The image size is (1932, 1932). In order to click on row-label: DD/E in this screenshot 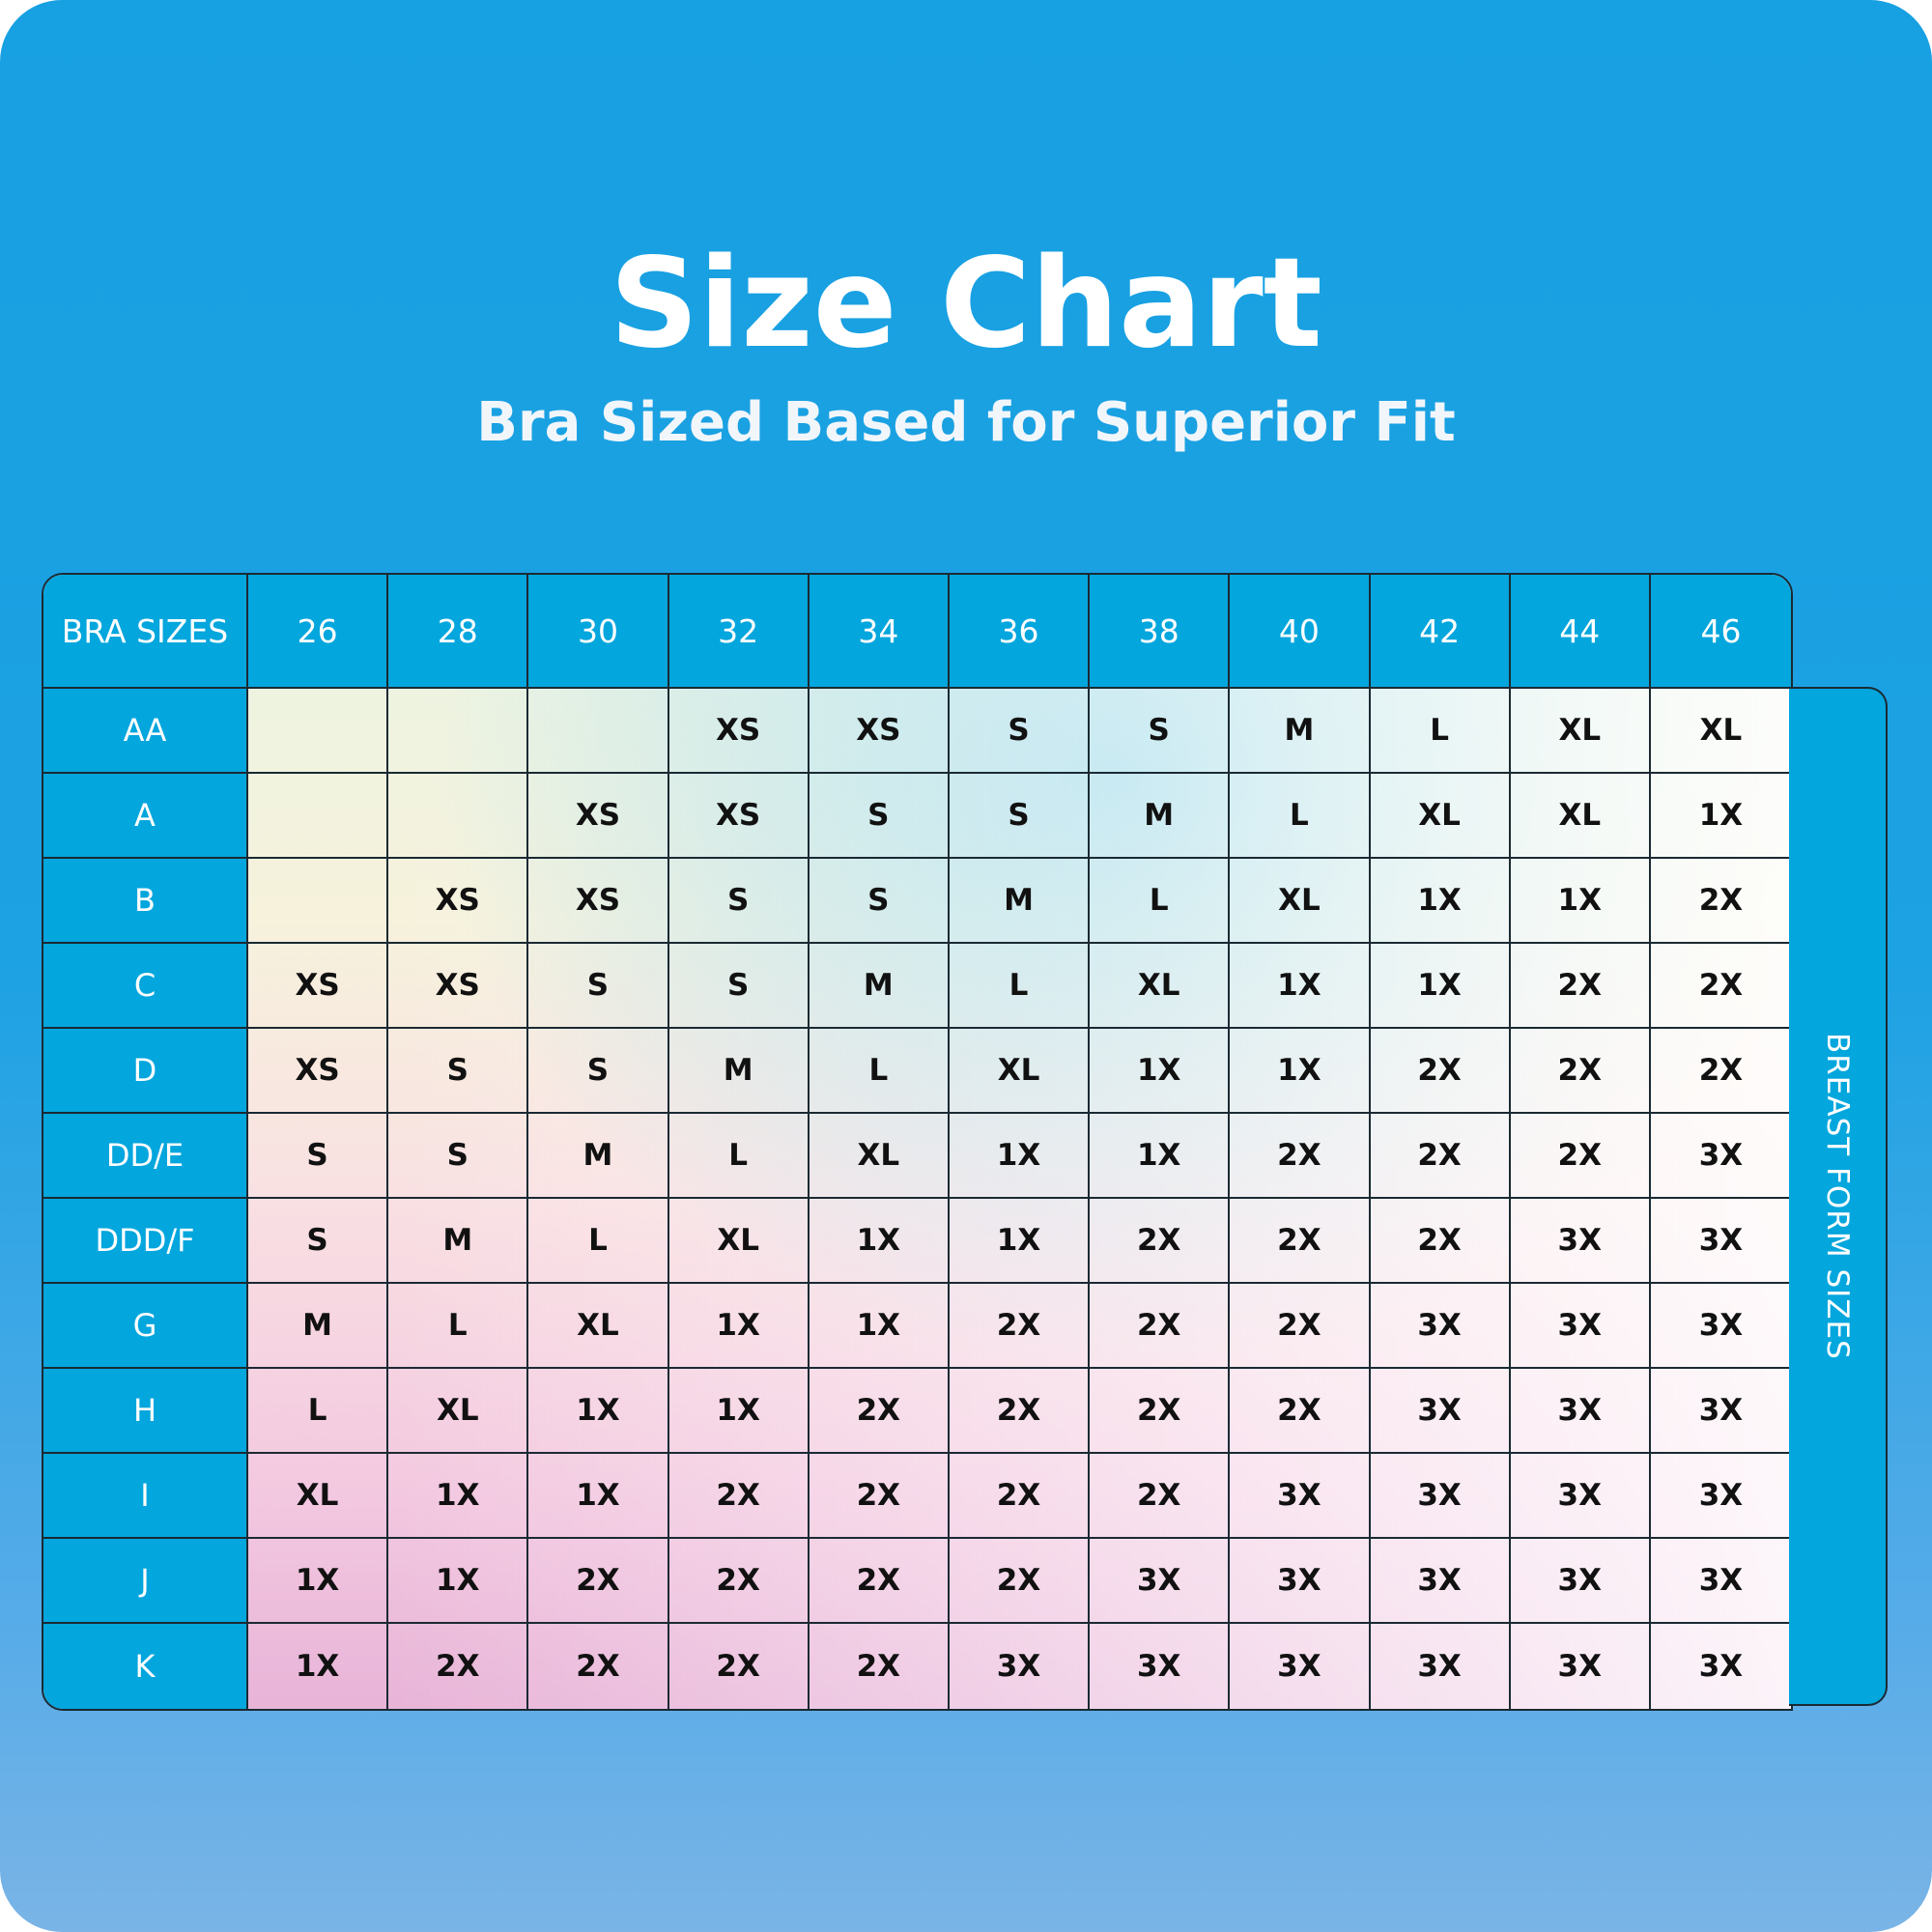, I will do `click(145, 1156)`.